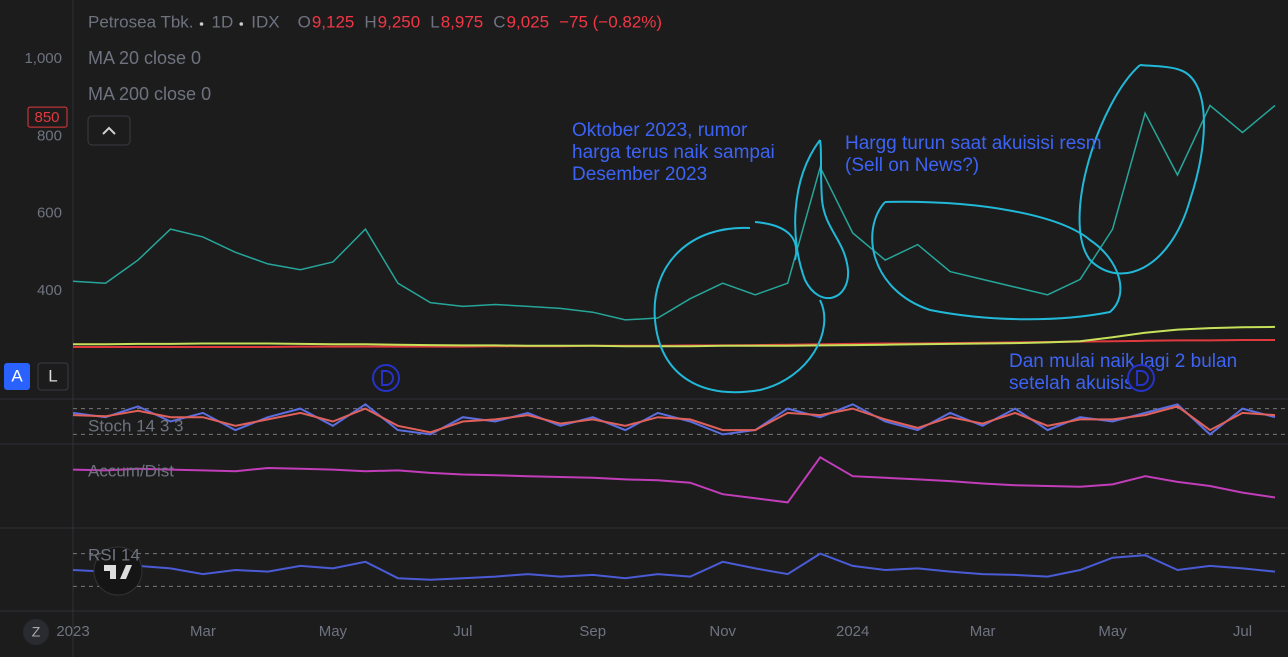 The height and width of the screenshot is (657, 1288). What do you see at coordinates (72, 631) in the screenshot?
I see `x-tick-label: 2023` at bounding box center [72, 631].